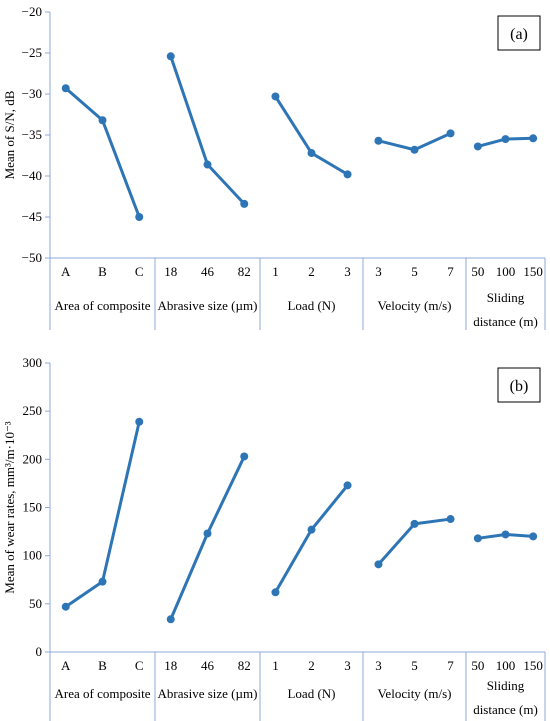  I want to click on panel-label: (a), so click(519, 34).